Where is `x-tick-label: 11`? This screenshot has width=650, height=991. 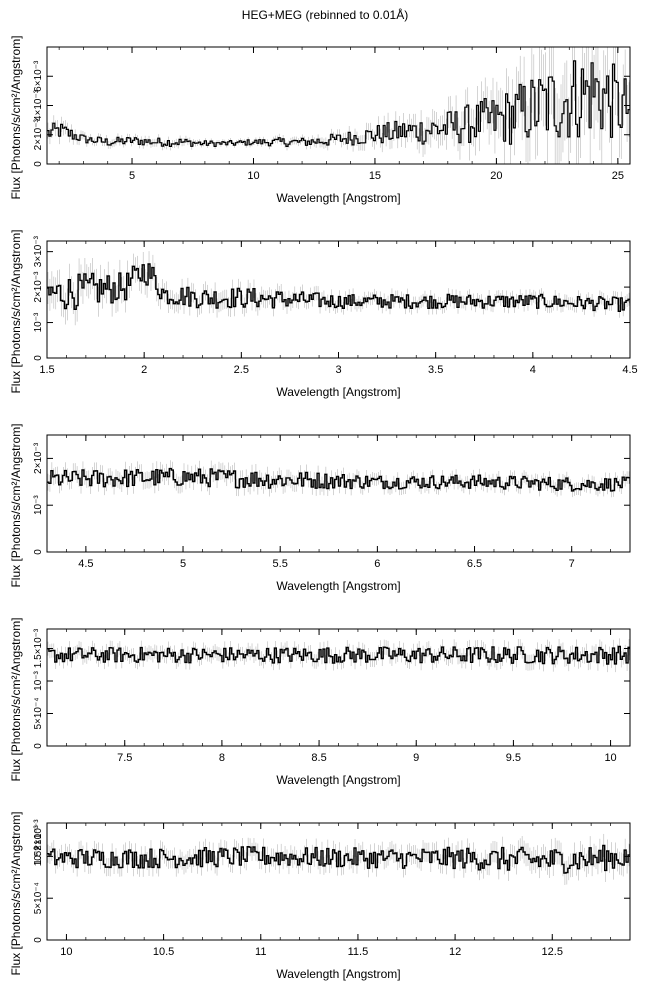 x-tick-label: 11 is located at coordinates (260, 952).